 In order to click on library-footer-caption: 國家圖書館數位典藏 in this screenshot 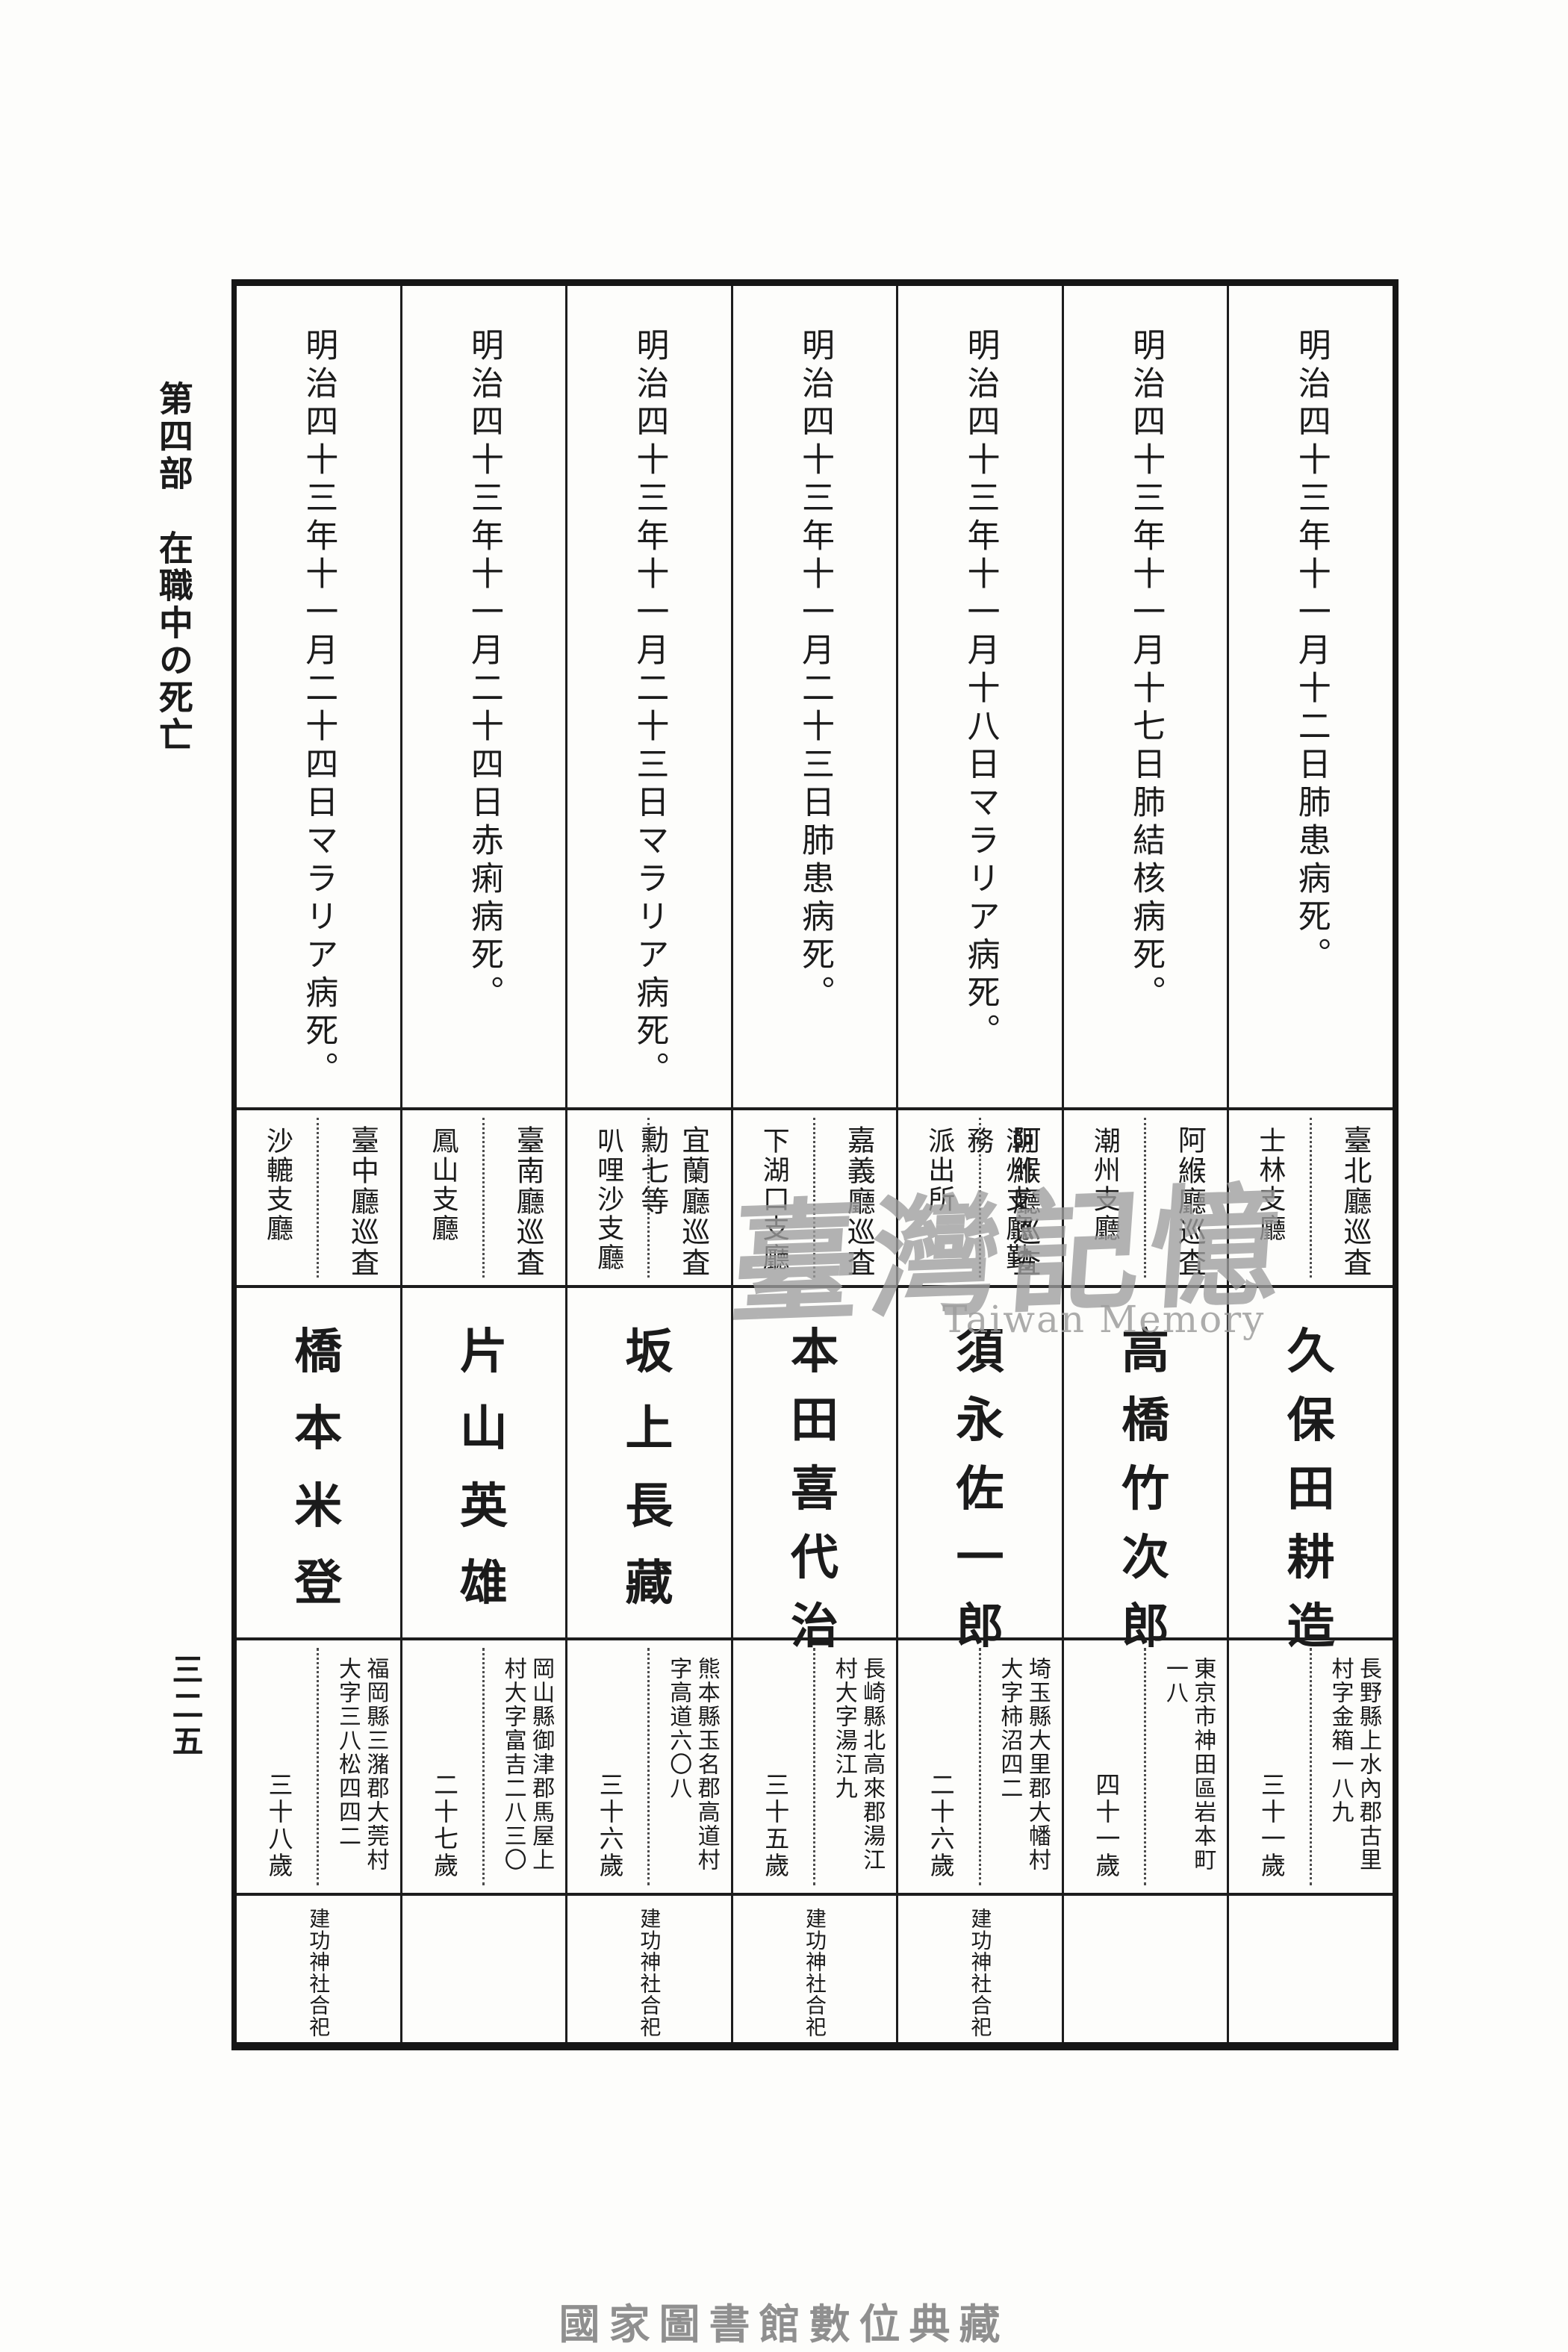, I will do `click(784, 2324)`.